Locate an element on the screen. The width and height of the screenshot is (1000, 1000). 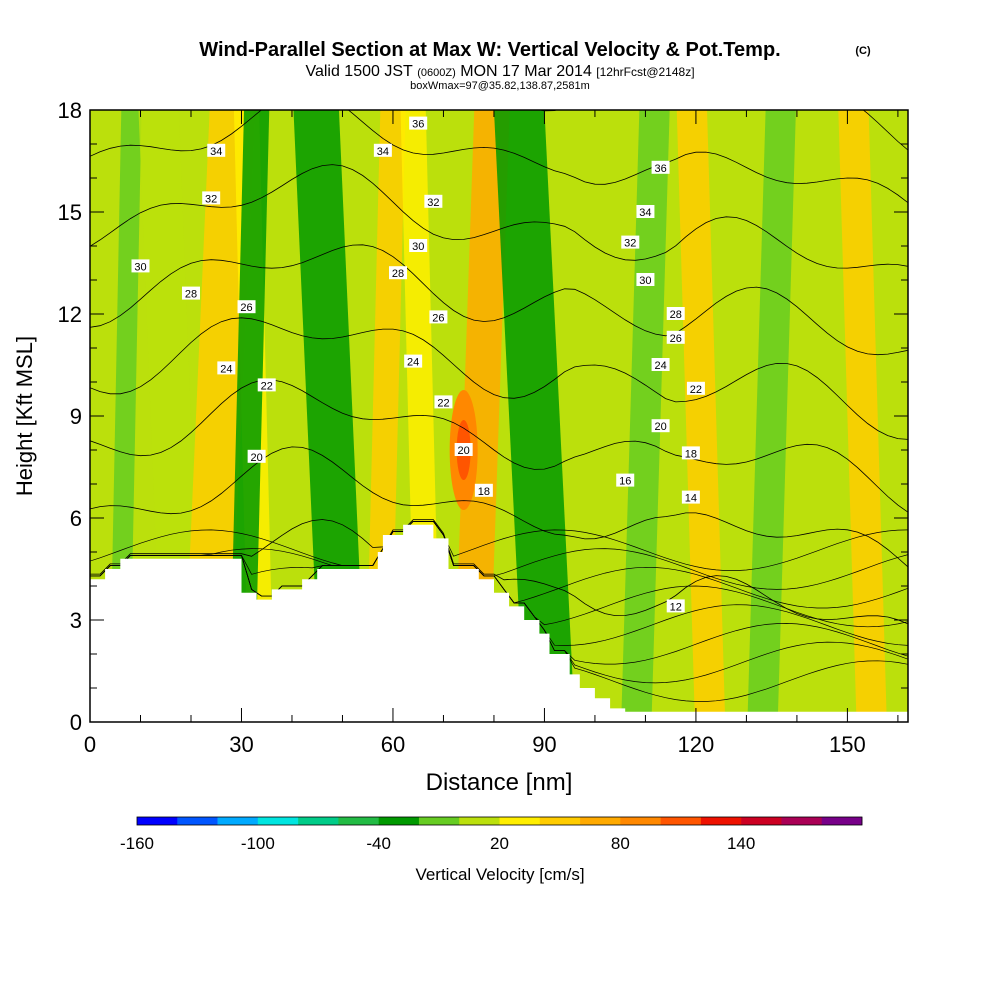
colorbar-frame is located at coordinates (499, 821).